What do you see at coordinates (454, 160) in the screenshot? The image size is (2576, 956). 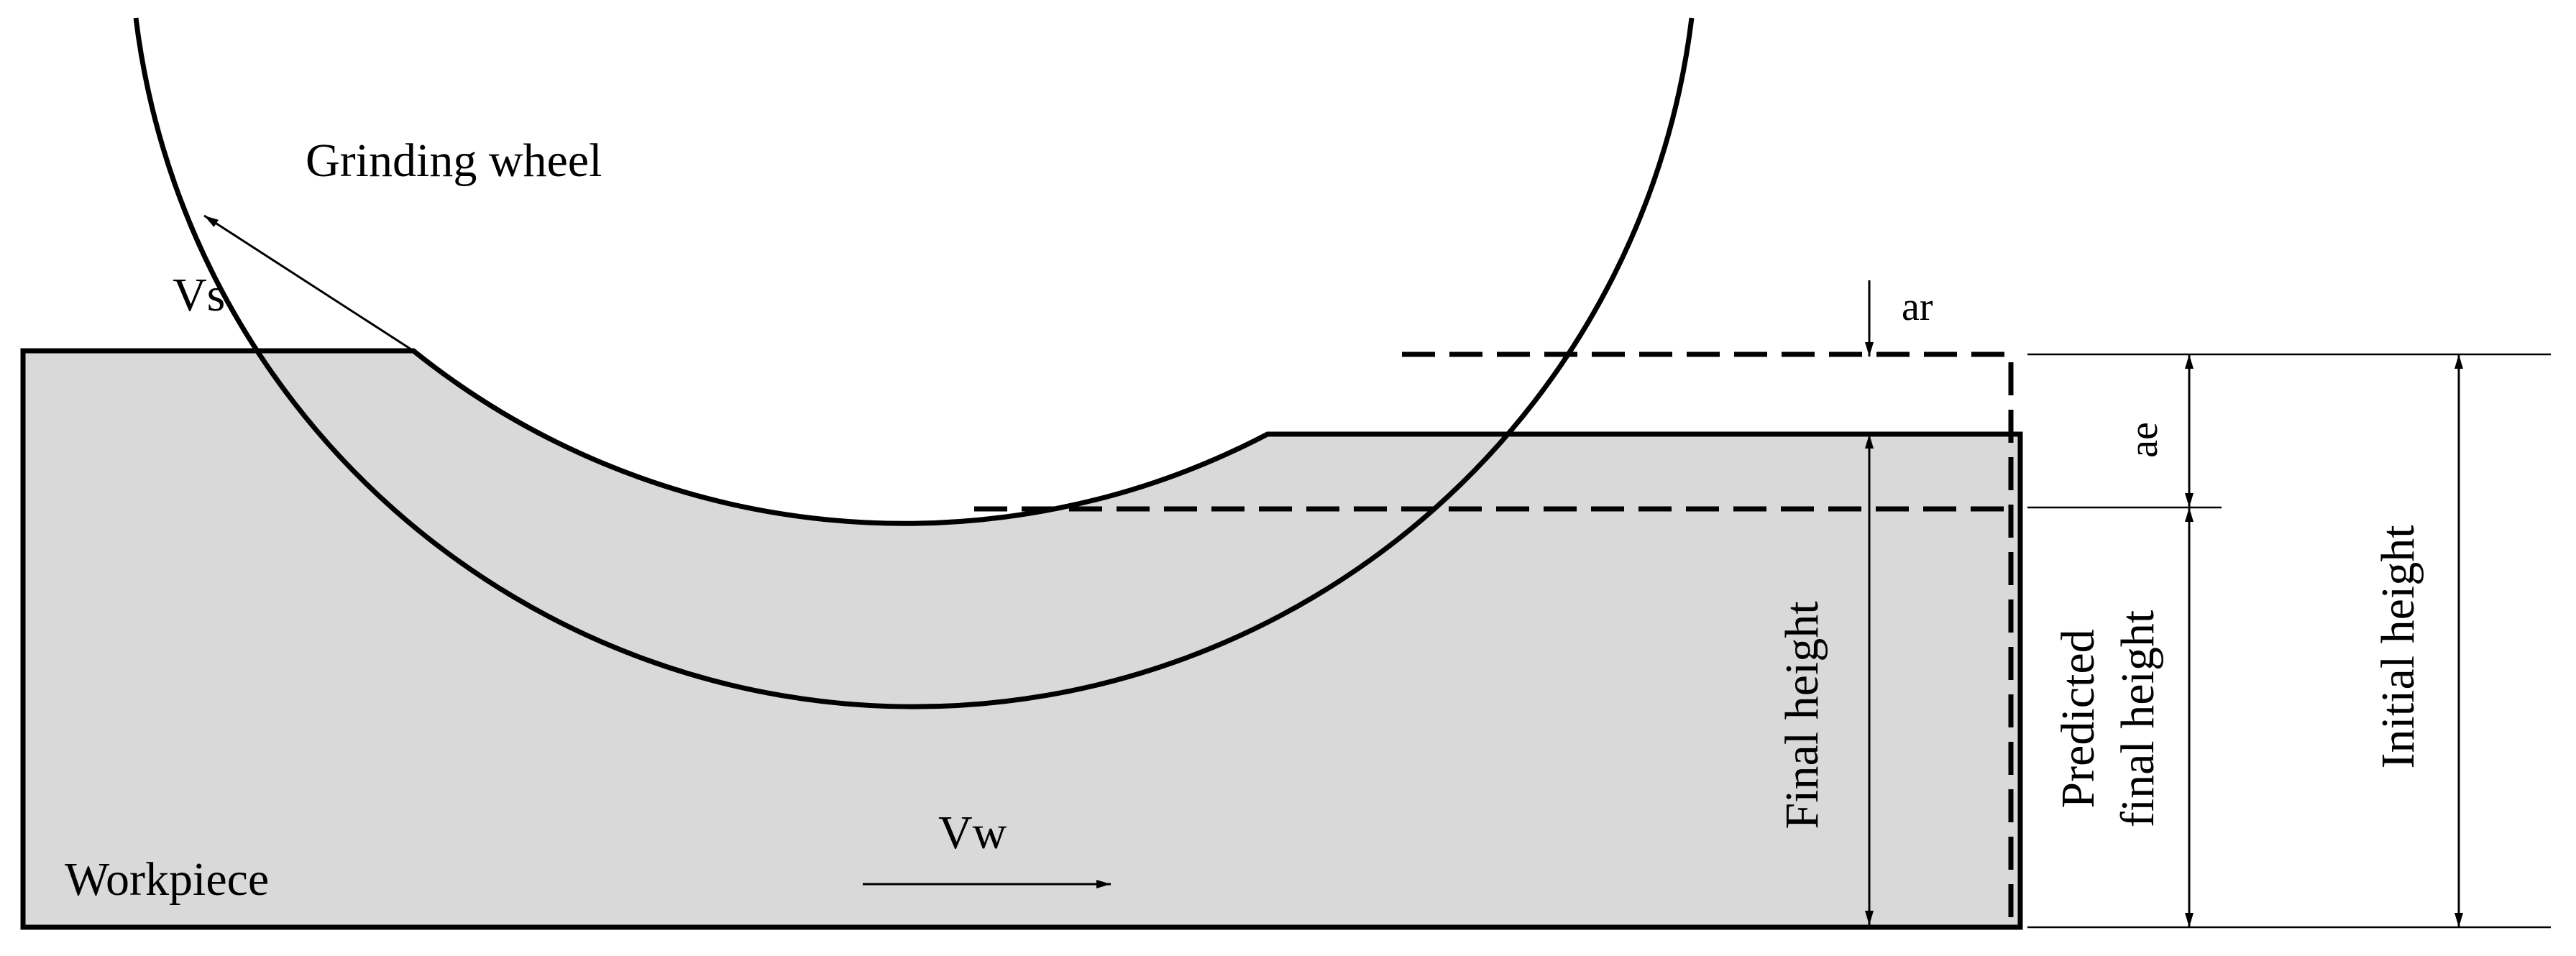 I see `grinding-wheel-label: Grinding wheel` at bounding box center [454, 160].